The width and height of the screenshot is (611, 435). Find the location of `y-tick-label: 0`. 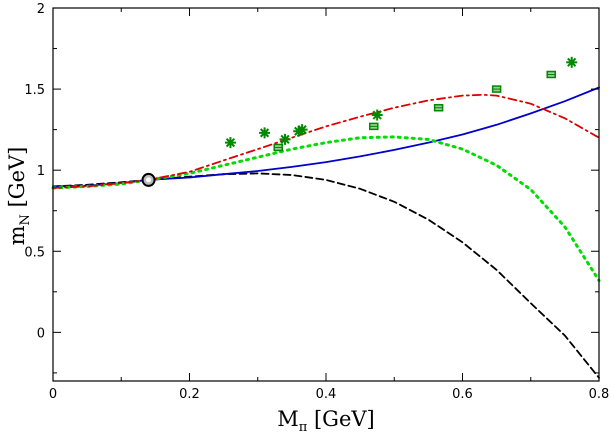

y-tick-label: 0 is located at coordinates (41, 333).